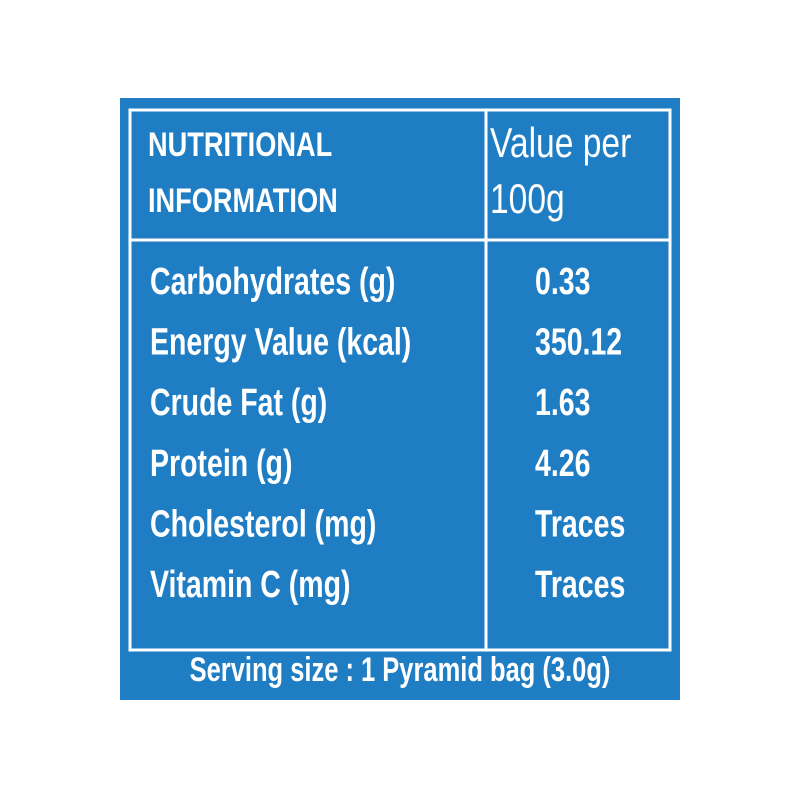  I want to click on nutrient-name: Cholesterol (mg), so click(263, 525).